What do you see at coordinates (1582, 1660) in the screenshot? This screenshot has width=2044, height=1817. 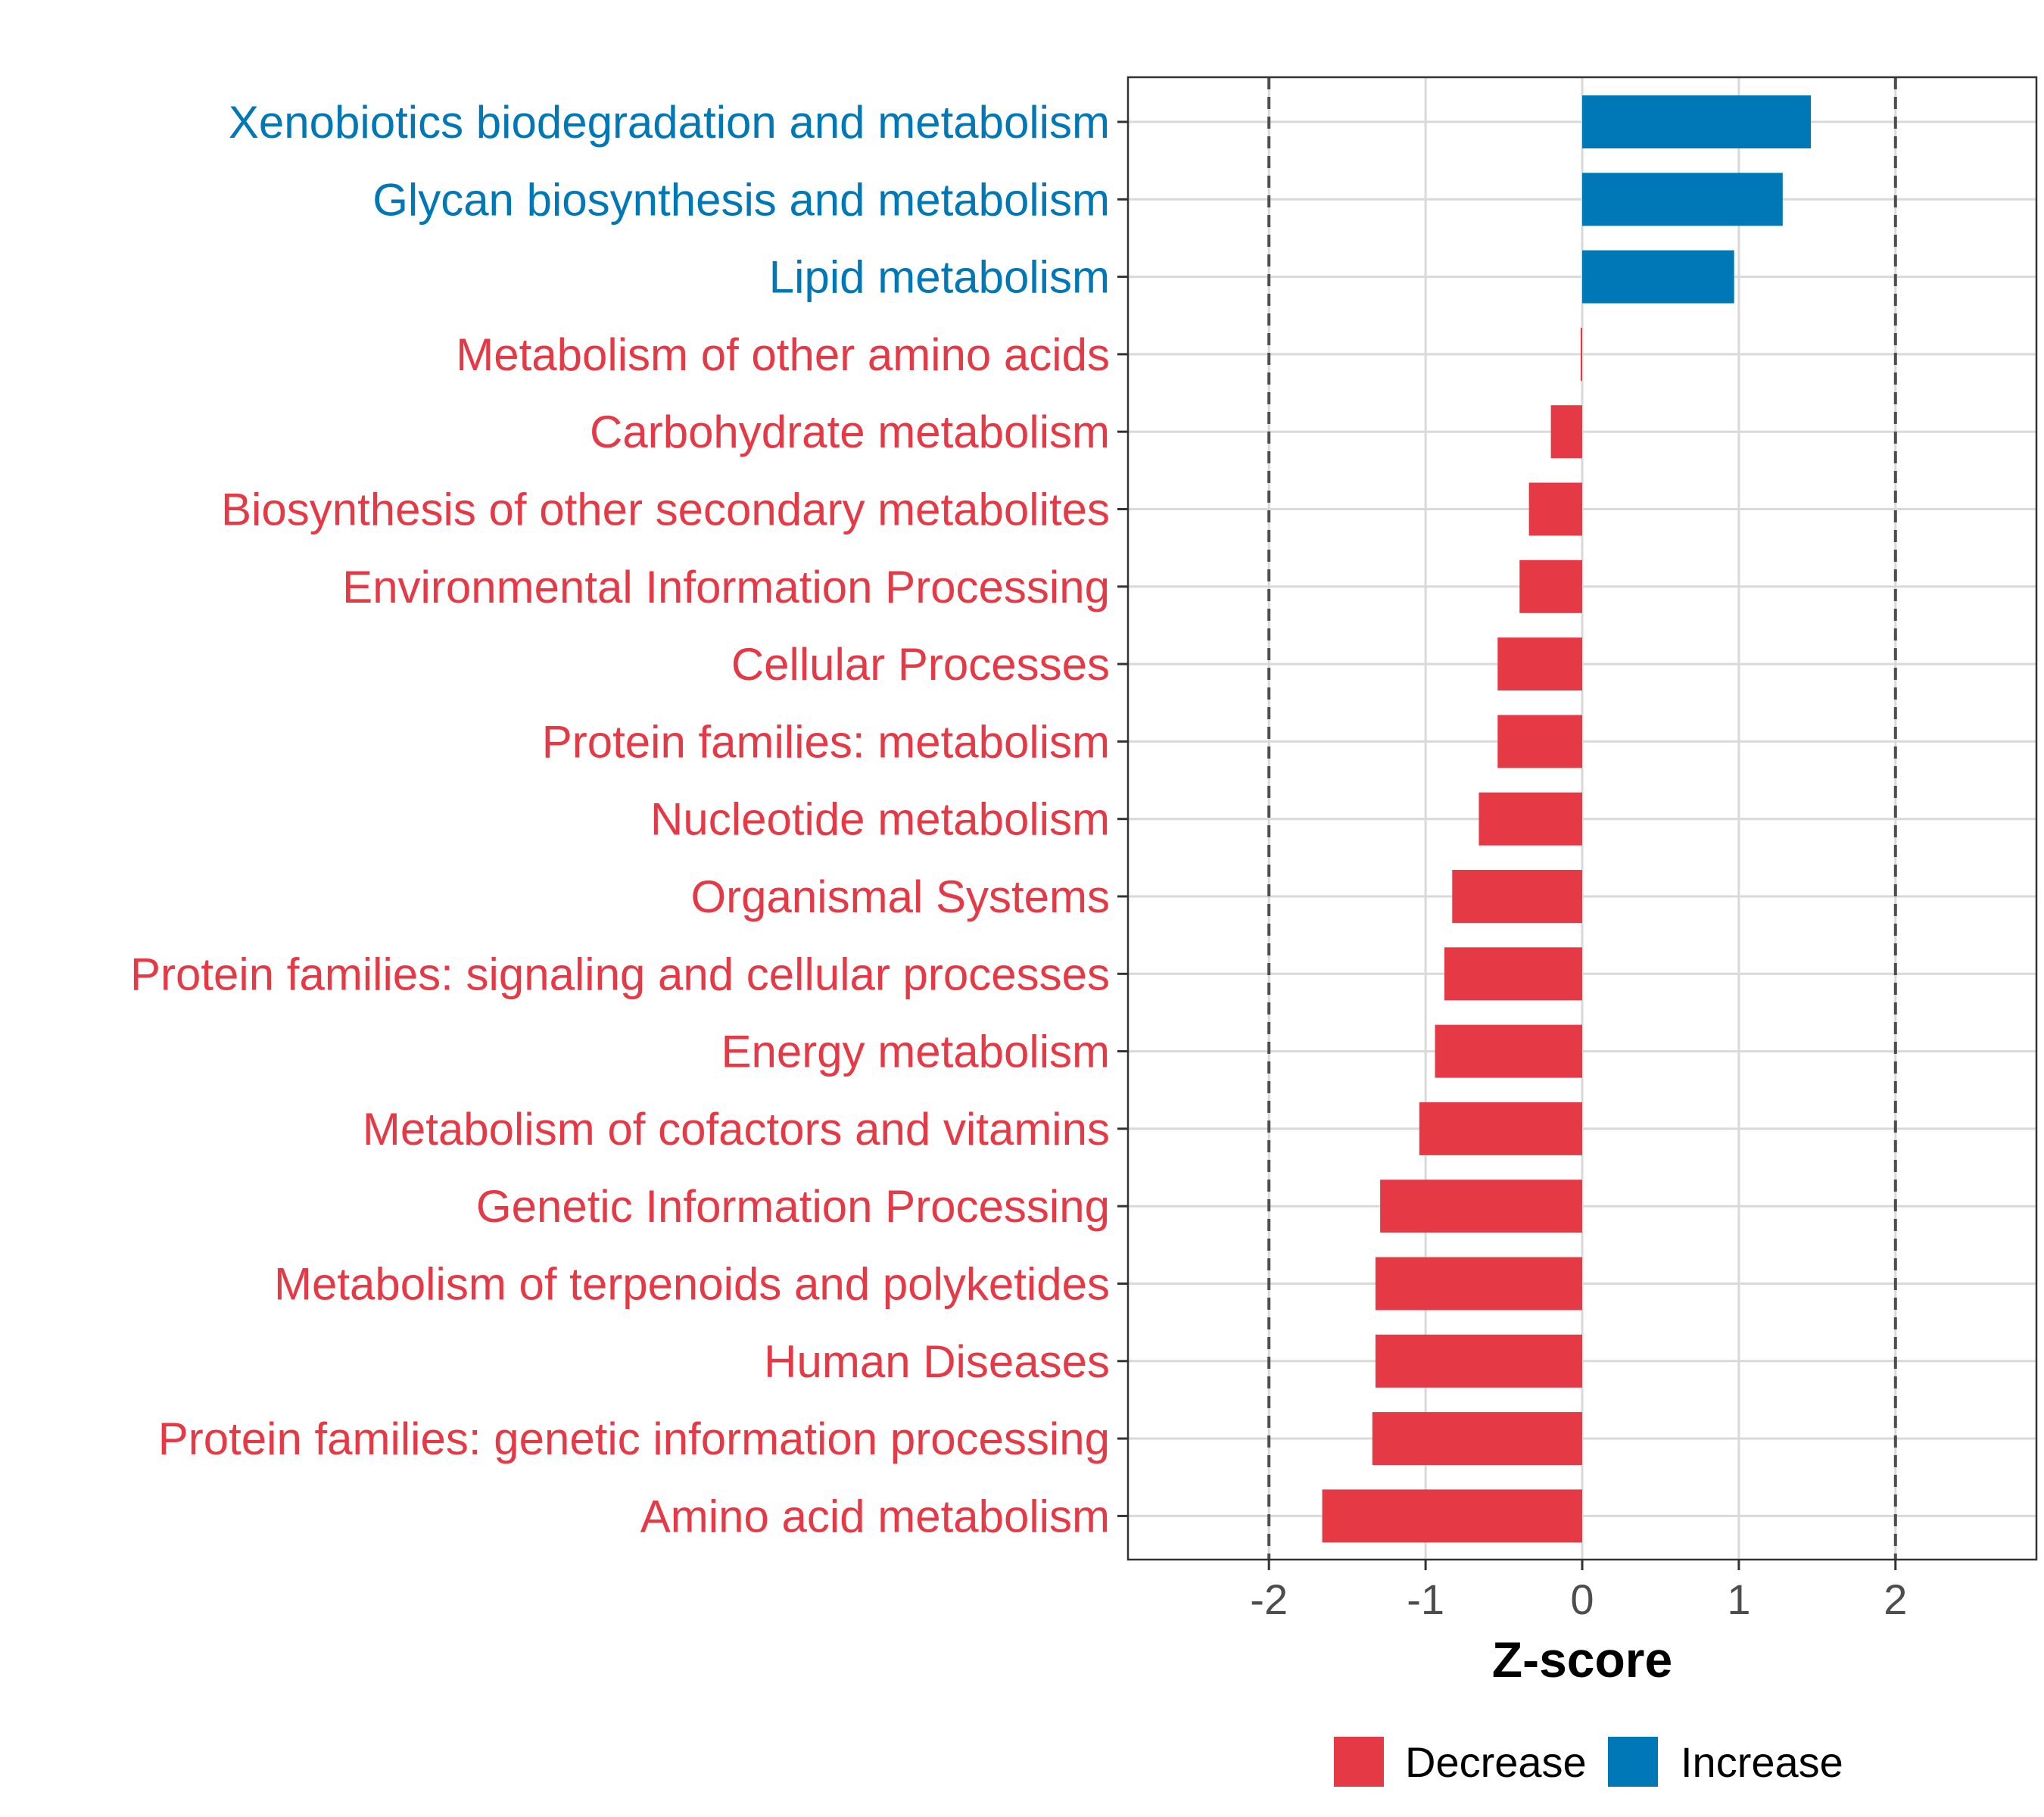 I see `x-axis-title: Z-score` at bounding box center [1582, 1660].